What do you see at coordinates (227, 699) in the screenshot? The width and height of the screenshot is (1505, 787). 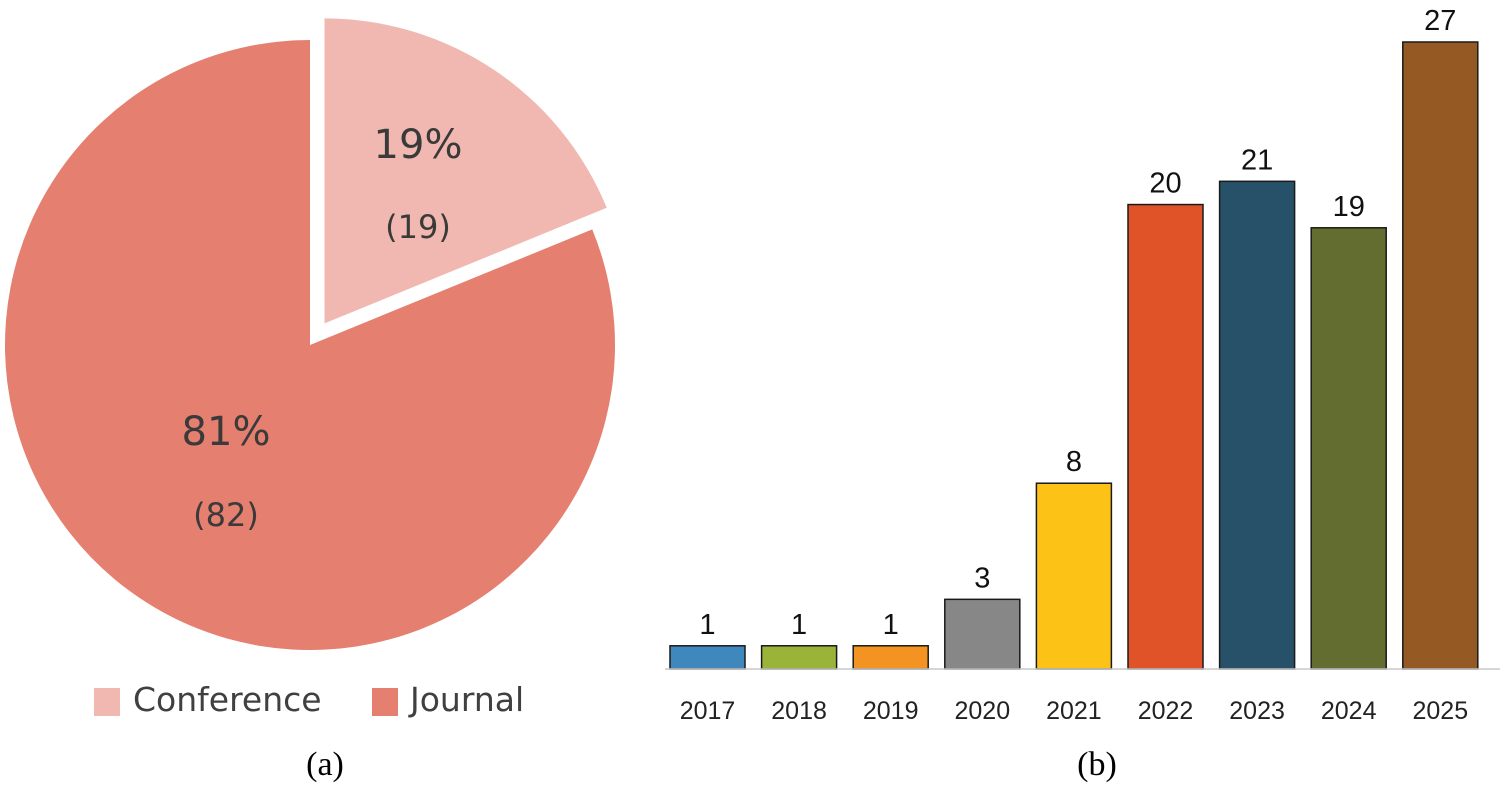 I see `legend-label-conference: Conference` at bounding box center [227, 699].